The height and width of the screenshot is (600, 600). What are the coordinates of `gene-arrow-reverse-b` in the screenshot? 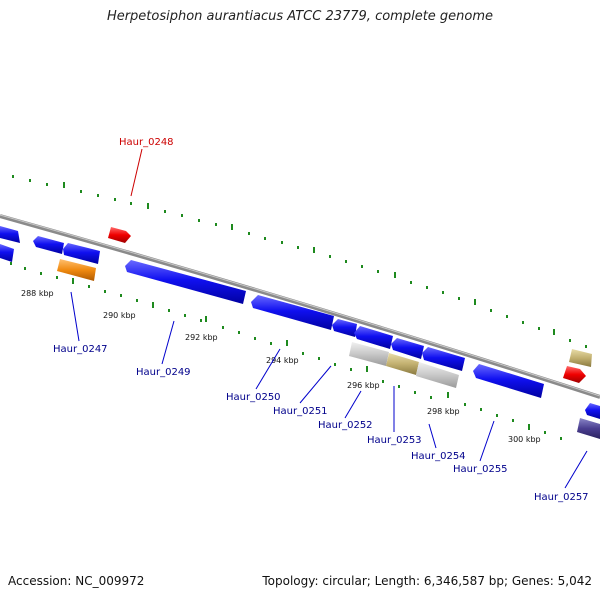 It's located at (81, 253).